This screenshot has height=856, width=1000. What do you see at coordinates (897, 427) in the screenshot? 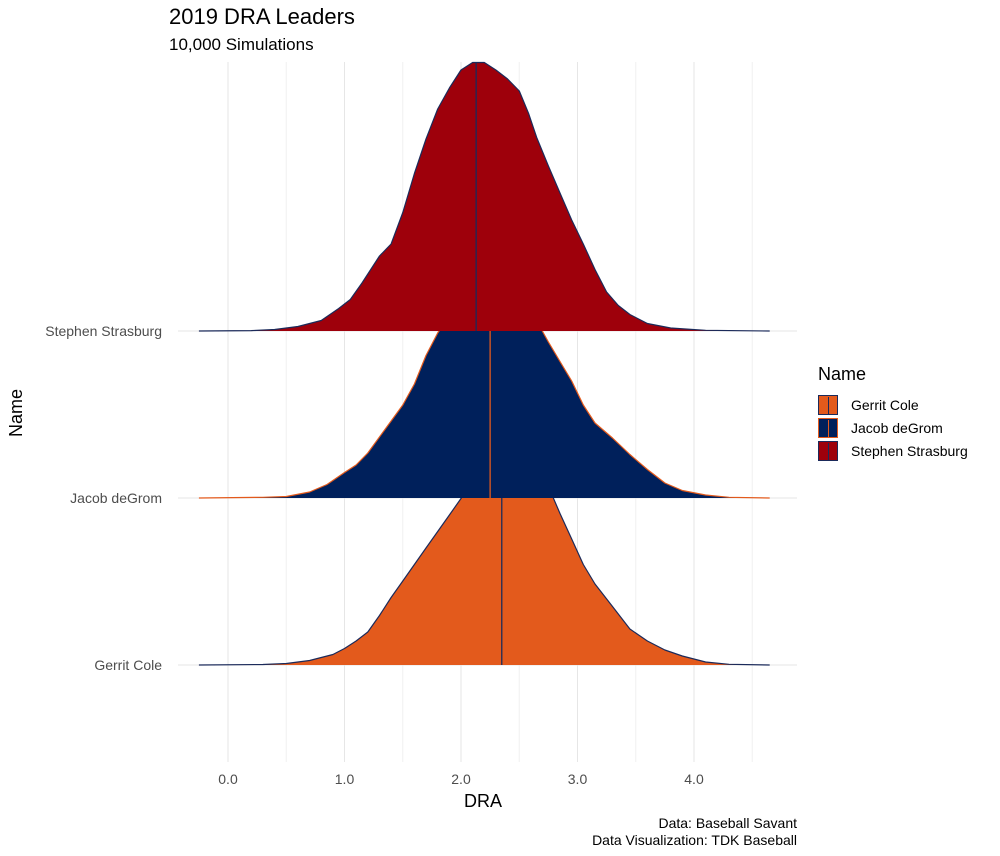
I see `legend-label: Jacob deGrom` at bounding box center [897, 427].